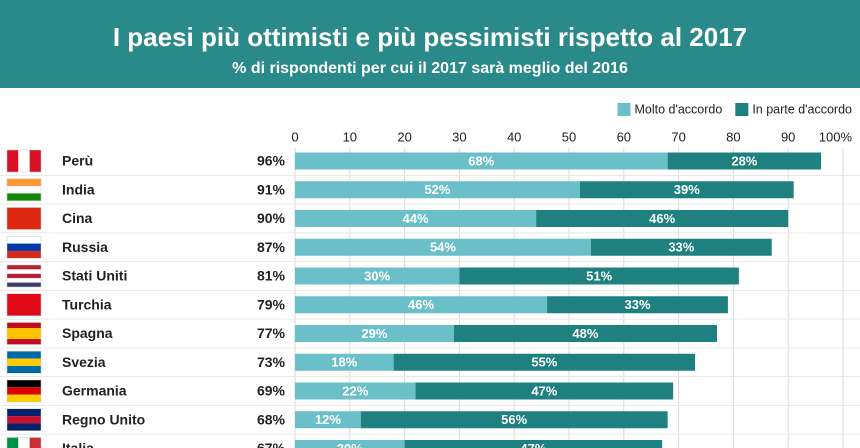 This screenshot has height=448, width=860. What do you see at coordinates (87, 304) in the screenshot?
I see `category-label: Turchia` at bounding box center [87, 304].